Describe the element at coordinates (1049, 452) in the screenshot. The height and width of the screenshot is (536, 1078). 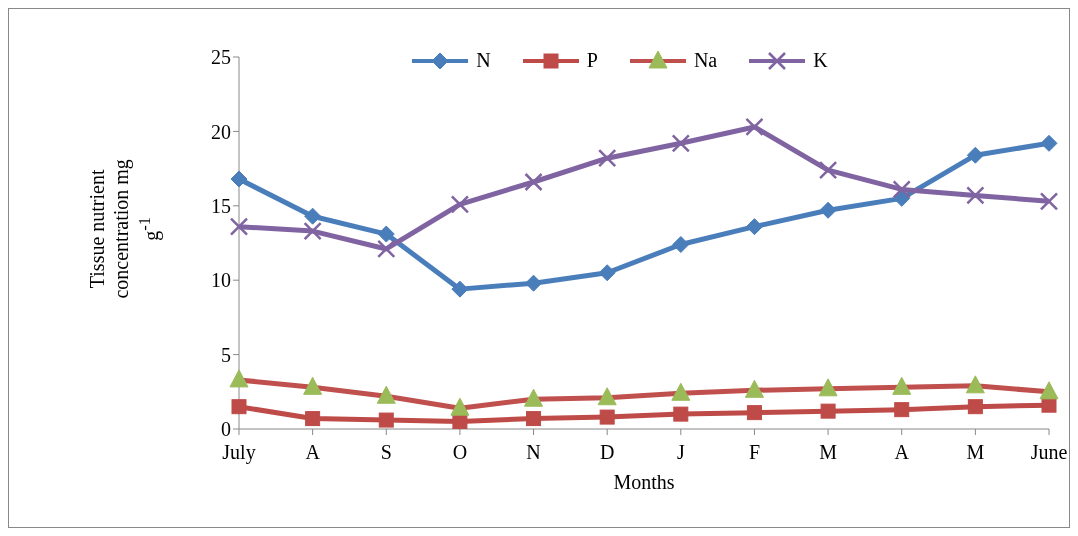
I see `x-tick-label: June` at that location.